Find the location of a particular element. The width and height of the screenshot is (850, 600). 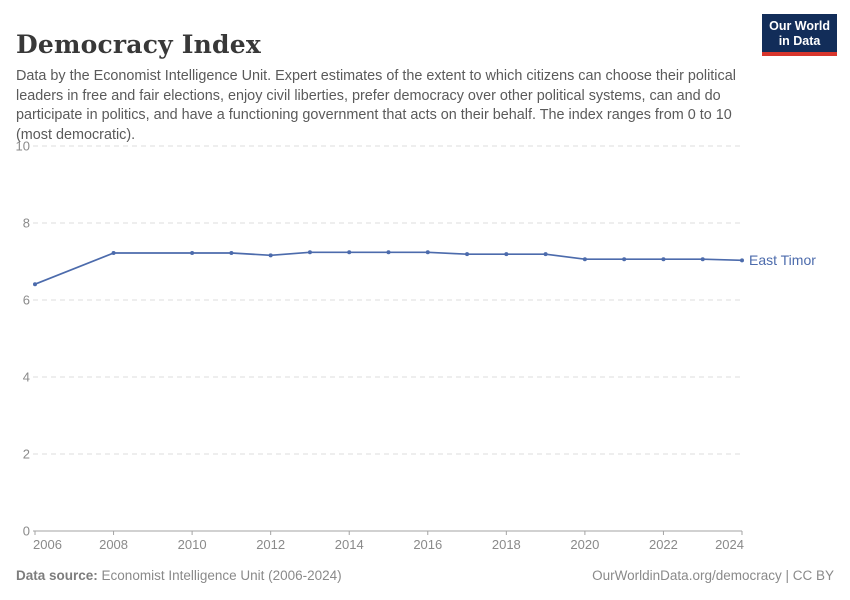

data-point-2013 is located at coordinates (309, 252).